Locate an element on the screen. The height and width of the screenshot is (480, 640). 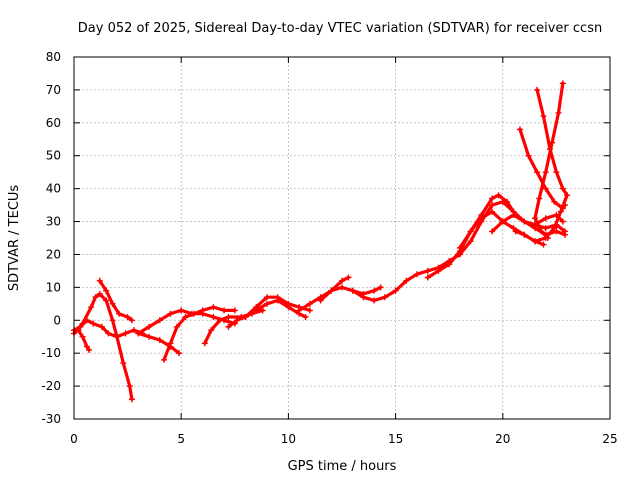
y-tick-label: 10 is located at coordinates (53, 287).